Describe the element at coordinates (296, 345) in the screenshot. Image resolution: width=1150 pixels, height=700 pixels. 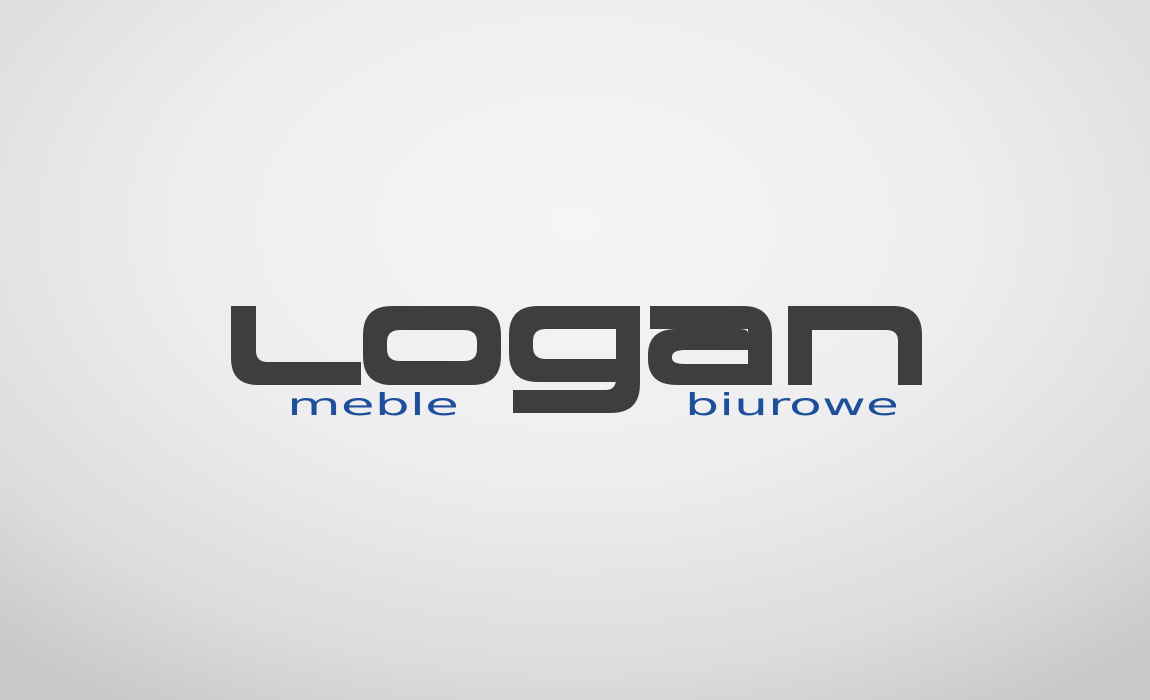
I see `letter-l` at that location.